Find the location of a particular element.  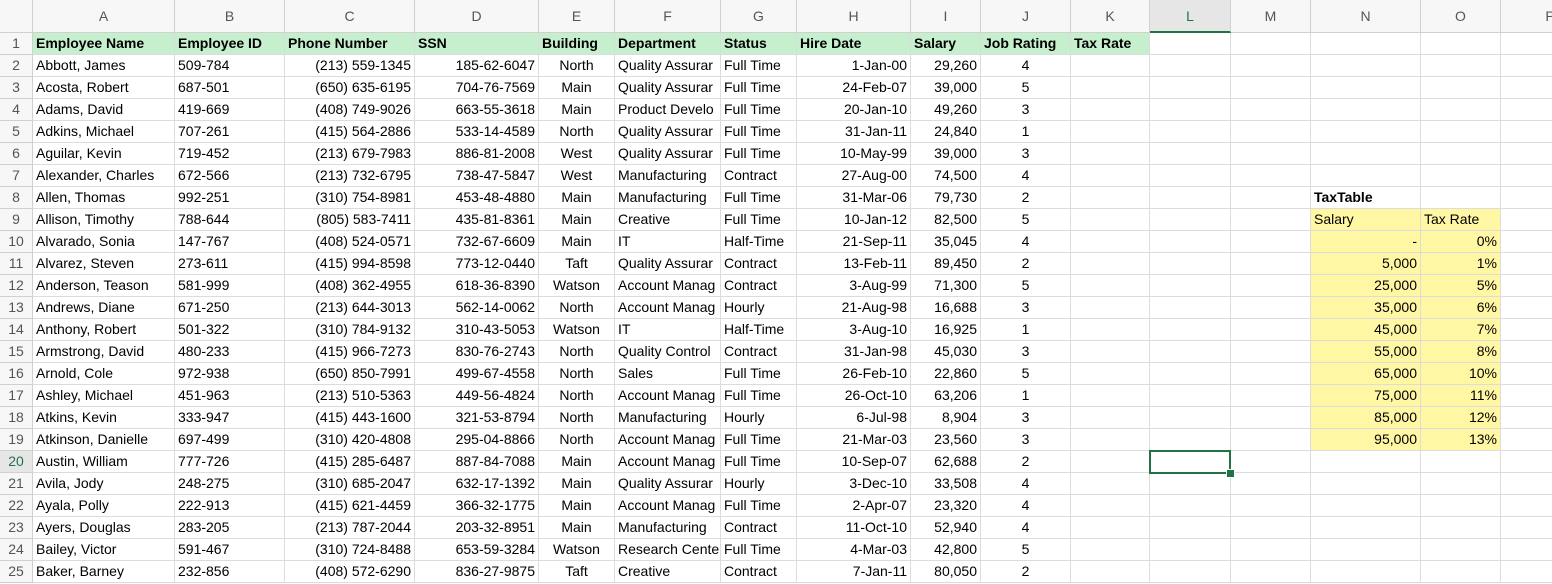

cell: Account Manag is located at coordinates (668, 440).